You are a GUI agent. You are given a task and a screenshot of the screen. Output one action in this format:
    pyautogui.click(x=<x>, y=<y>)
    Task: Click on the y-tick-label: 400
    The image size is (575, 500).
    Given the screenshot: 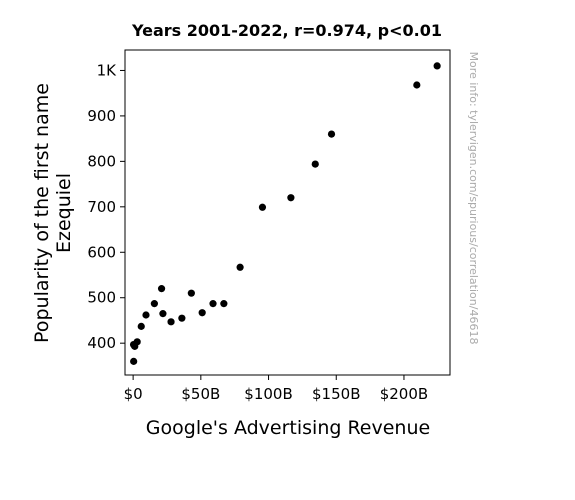 What is the action you would take?
    pyautogui.click(x=101, y=343)
    